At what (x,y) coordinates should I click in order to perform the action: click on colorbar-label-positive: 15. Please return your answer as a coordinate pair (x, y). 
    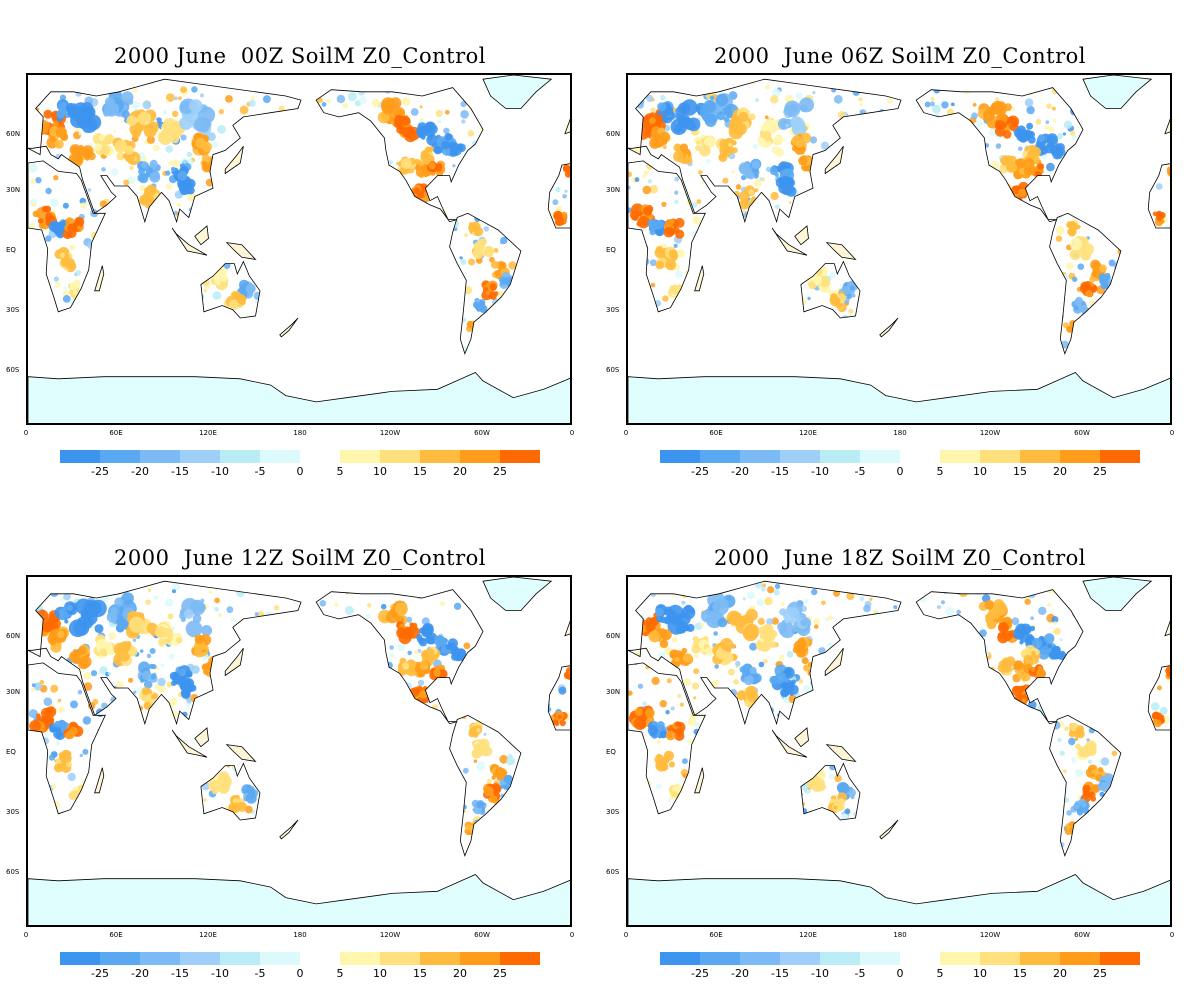
    Looking at the image, I should click on (420, 973).